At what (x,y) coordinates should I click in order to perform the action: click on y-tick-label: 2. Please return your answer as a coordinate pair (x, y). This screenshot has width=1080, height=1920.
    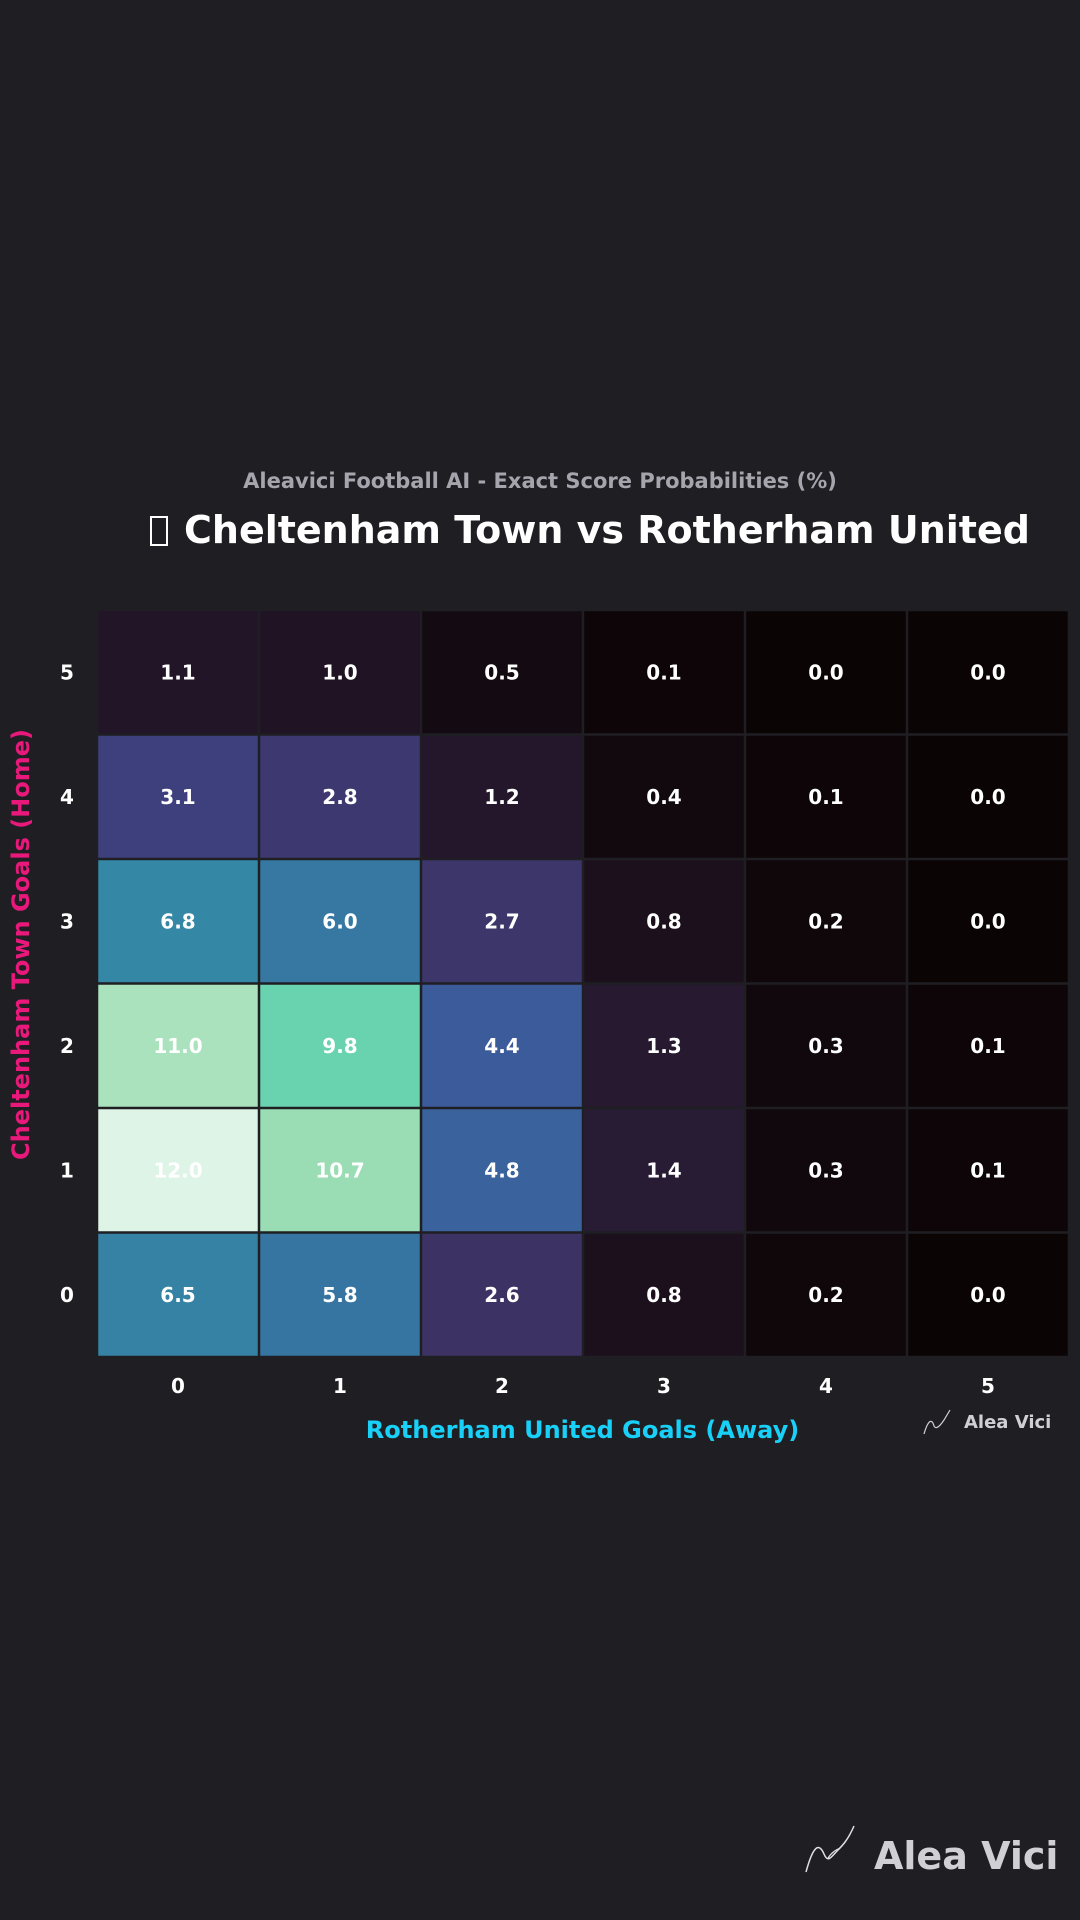
    Looking at the image, I should click on (67, 1046).